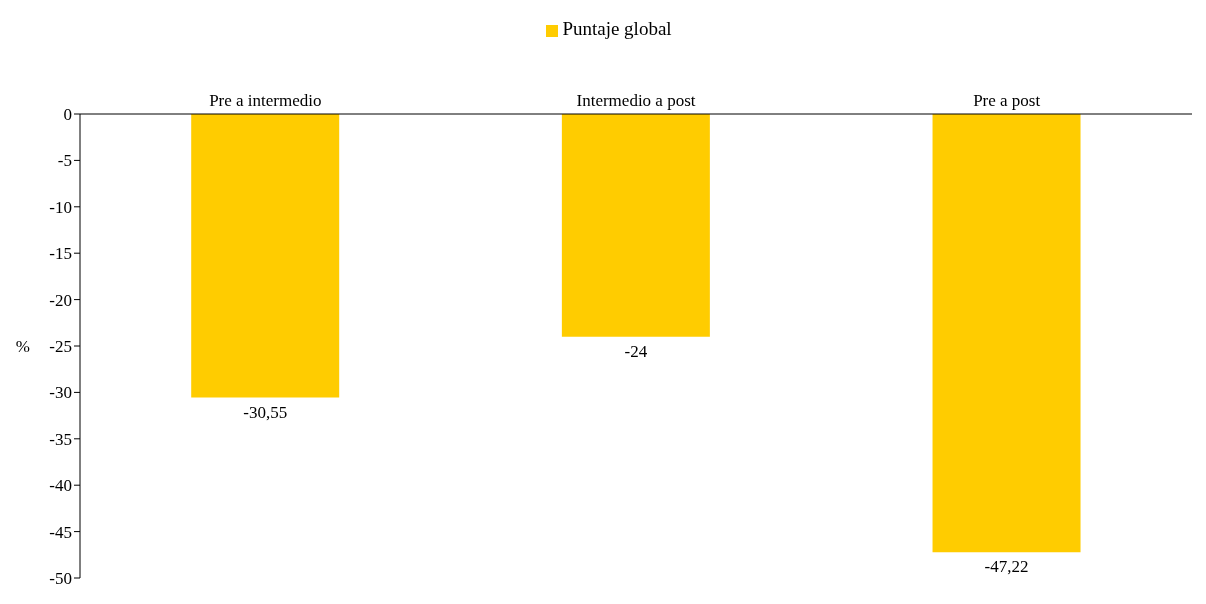  Describe the element at coordinates (22, 347) in the screenshot. I see `y-axis-title: %` at that location.